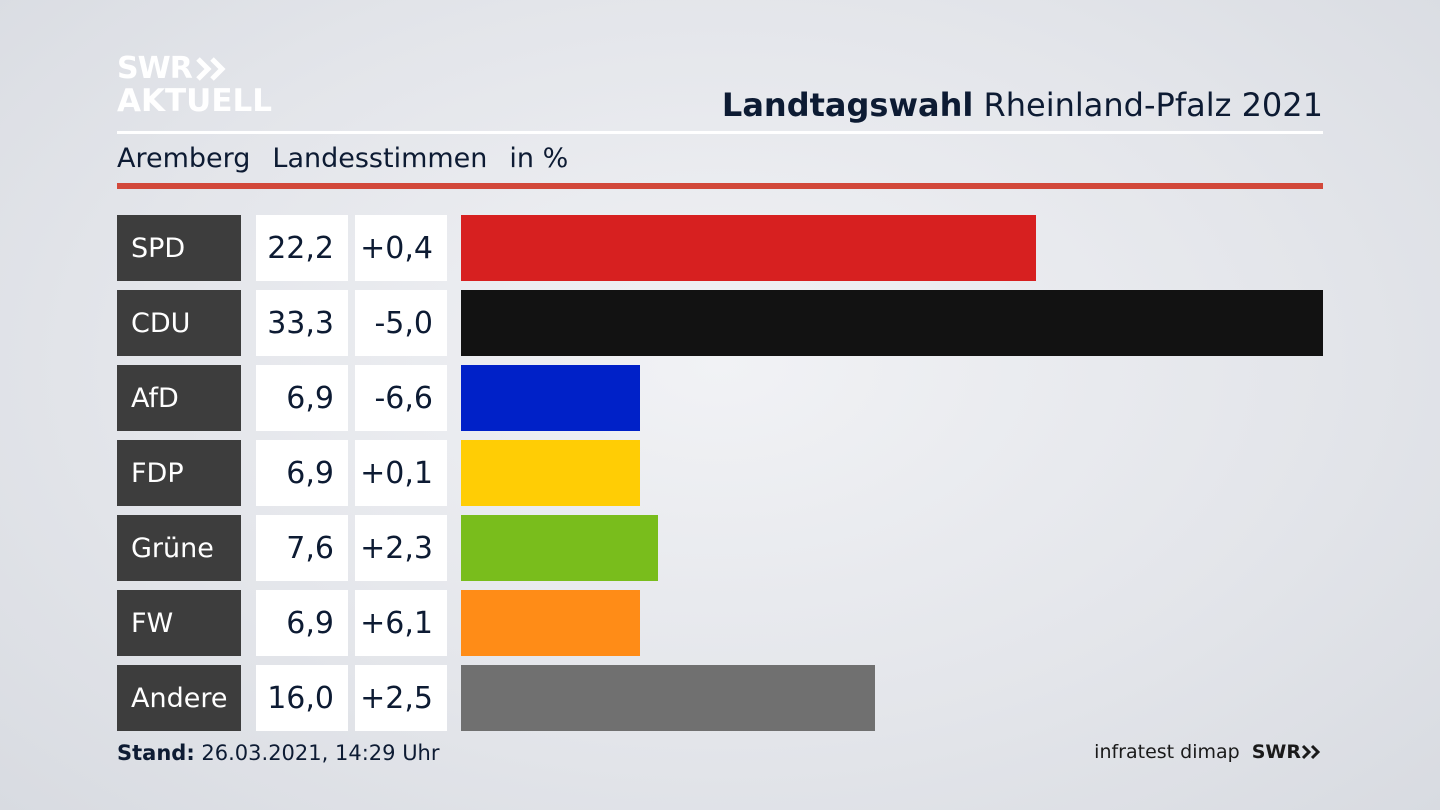 The width and height of the screenshot is (1440, 810). I want to click on subtitle-unit: in %, so click(539, 158).